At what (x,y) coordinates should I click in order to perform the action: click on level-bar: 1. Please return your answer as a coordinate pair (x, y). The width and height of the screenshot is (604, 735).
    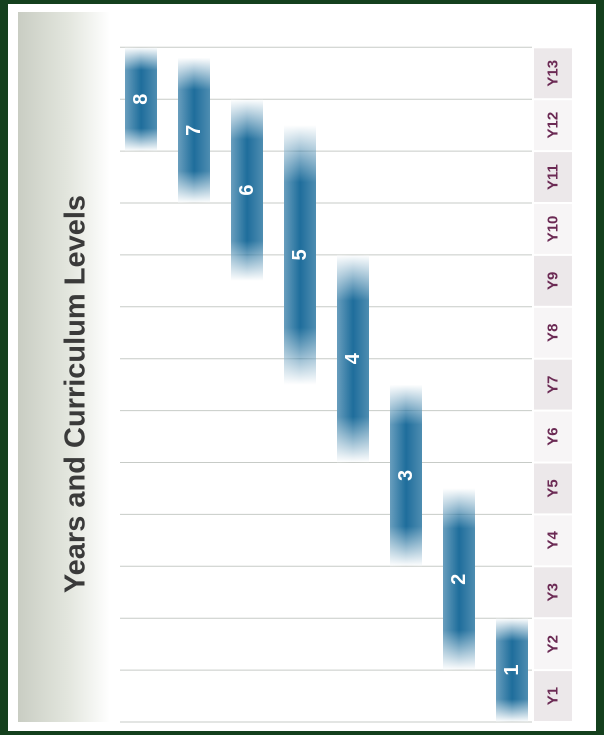
    Looking at the image, I should click on (512, 670).